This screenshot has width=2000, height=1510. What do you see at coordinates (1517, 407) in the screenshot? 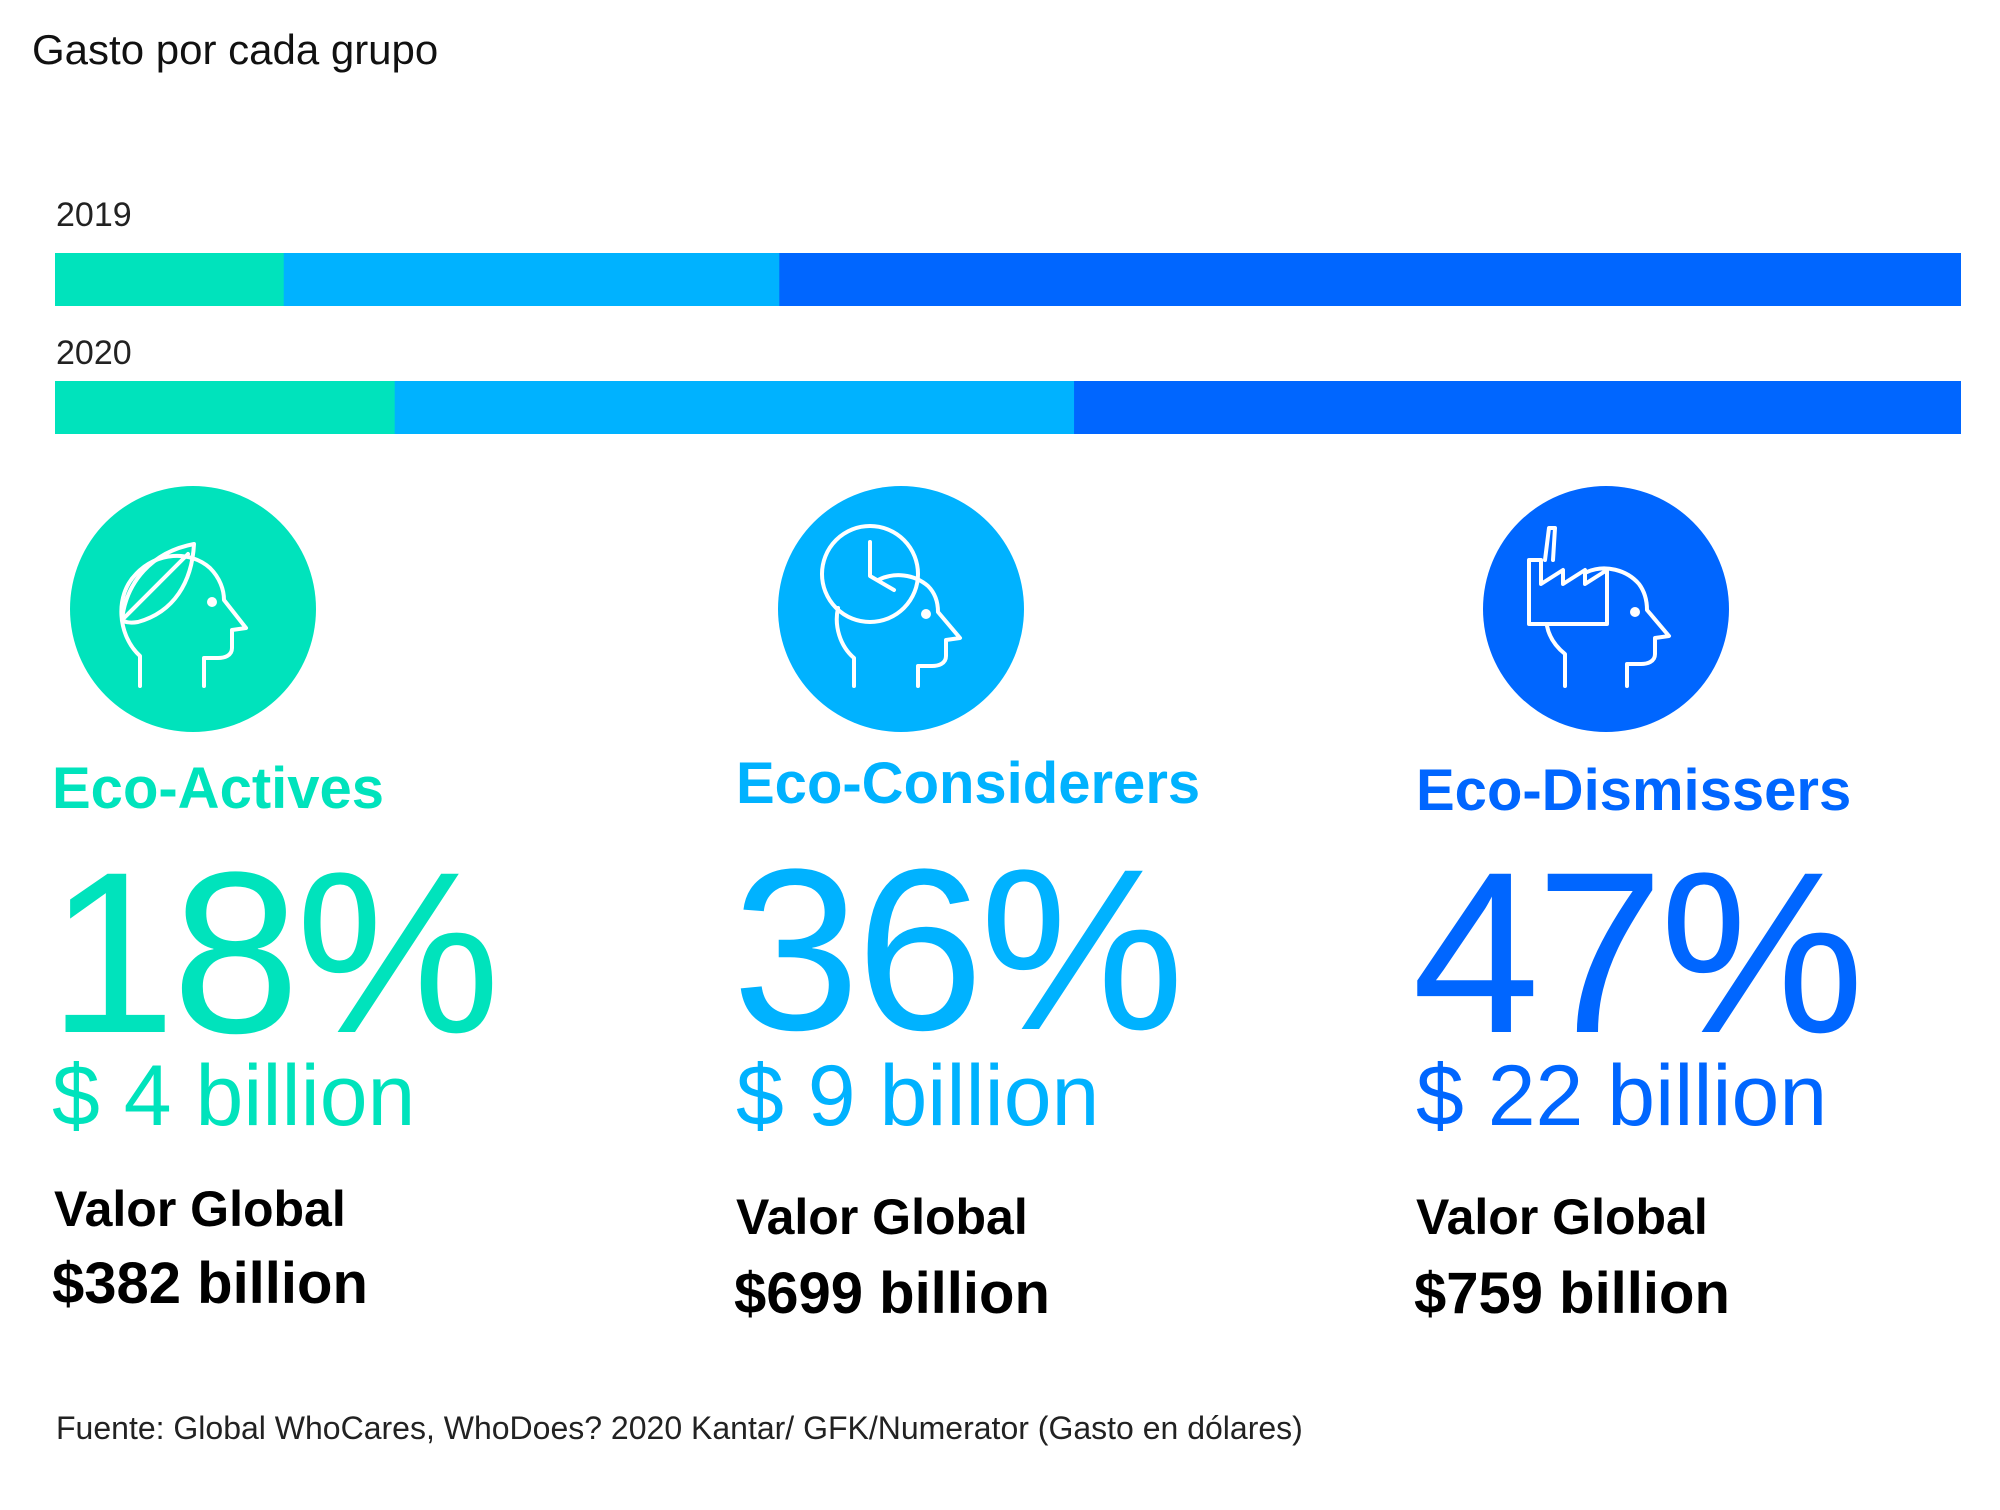
I see `bar-segment-2020-eco-dismissers` at bounding box center [1517, 407].